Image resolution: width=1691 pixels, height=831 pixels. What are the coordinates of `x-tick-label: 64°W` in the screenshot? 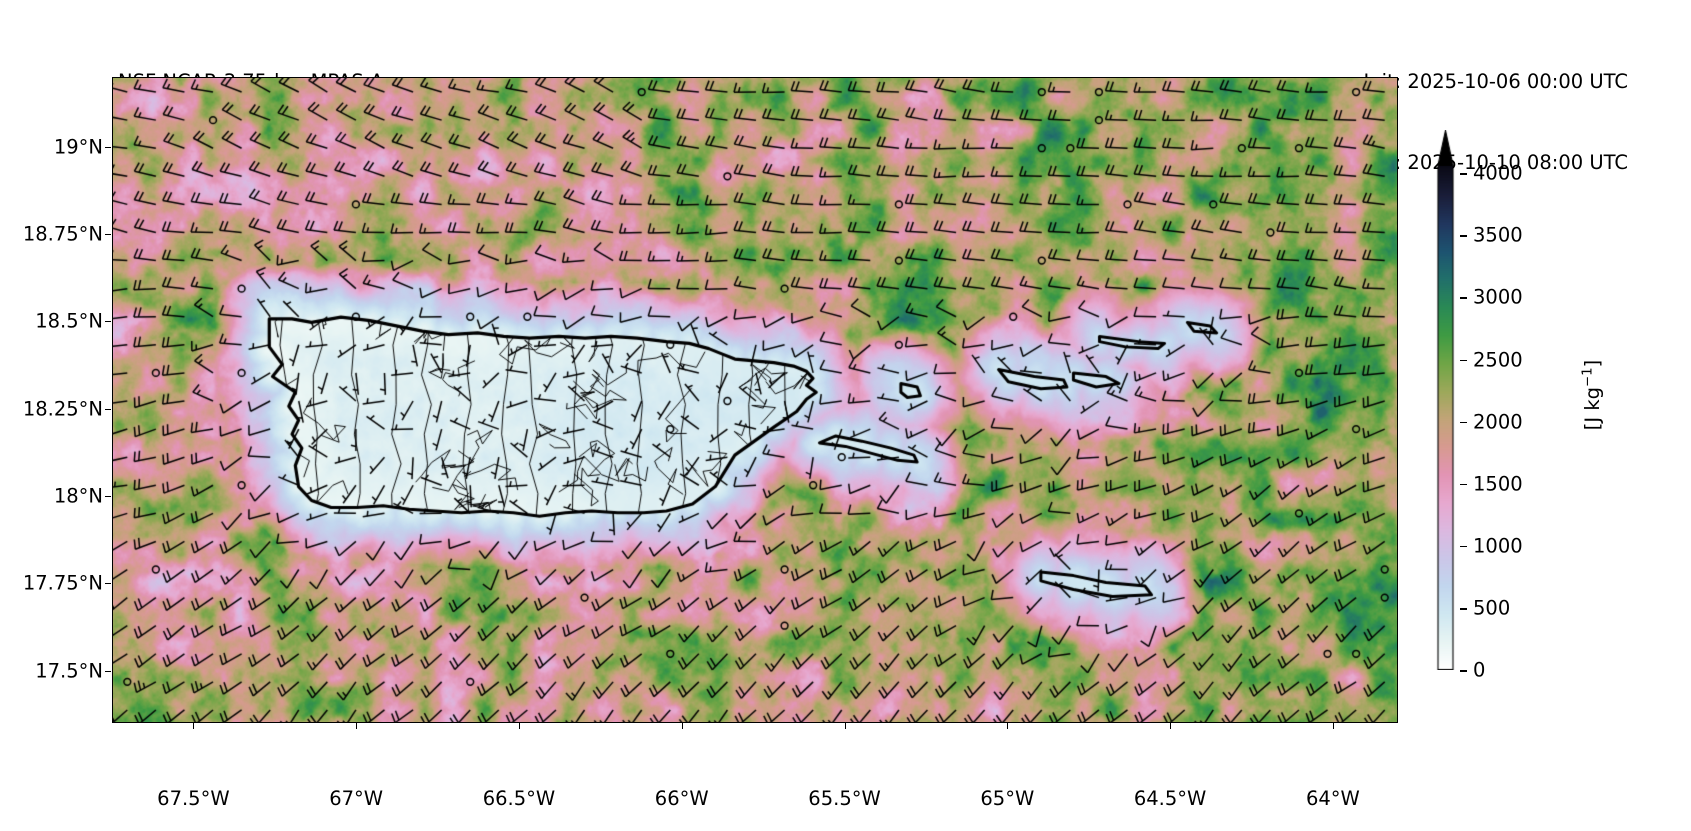 It's located at (1332, 798).